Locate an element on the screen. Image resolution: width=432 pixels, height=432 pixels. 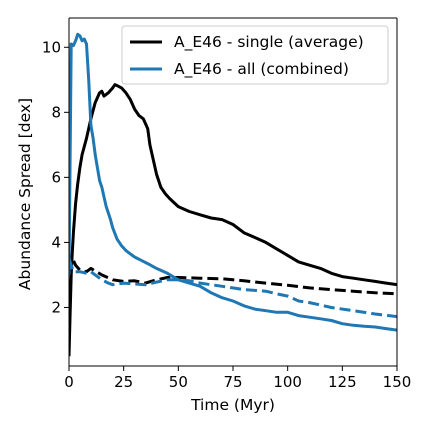
x-tick-label: 0 is located at coordinates (69, 382).